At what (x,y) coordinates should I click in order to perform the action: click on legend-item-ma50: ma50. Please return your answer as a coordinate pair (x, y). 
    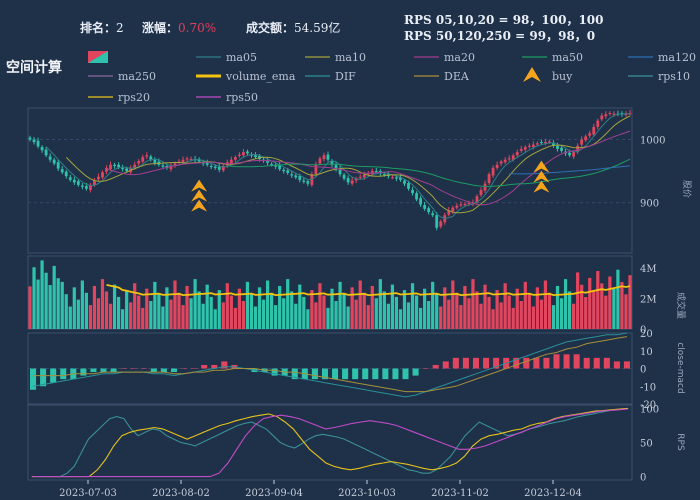
    Looking at the image, I should click on (552, 57).